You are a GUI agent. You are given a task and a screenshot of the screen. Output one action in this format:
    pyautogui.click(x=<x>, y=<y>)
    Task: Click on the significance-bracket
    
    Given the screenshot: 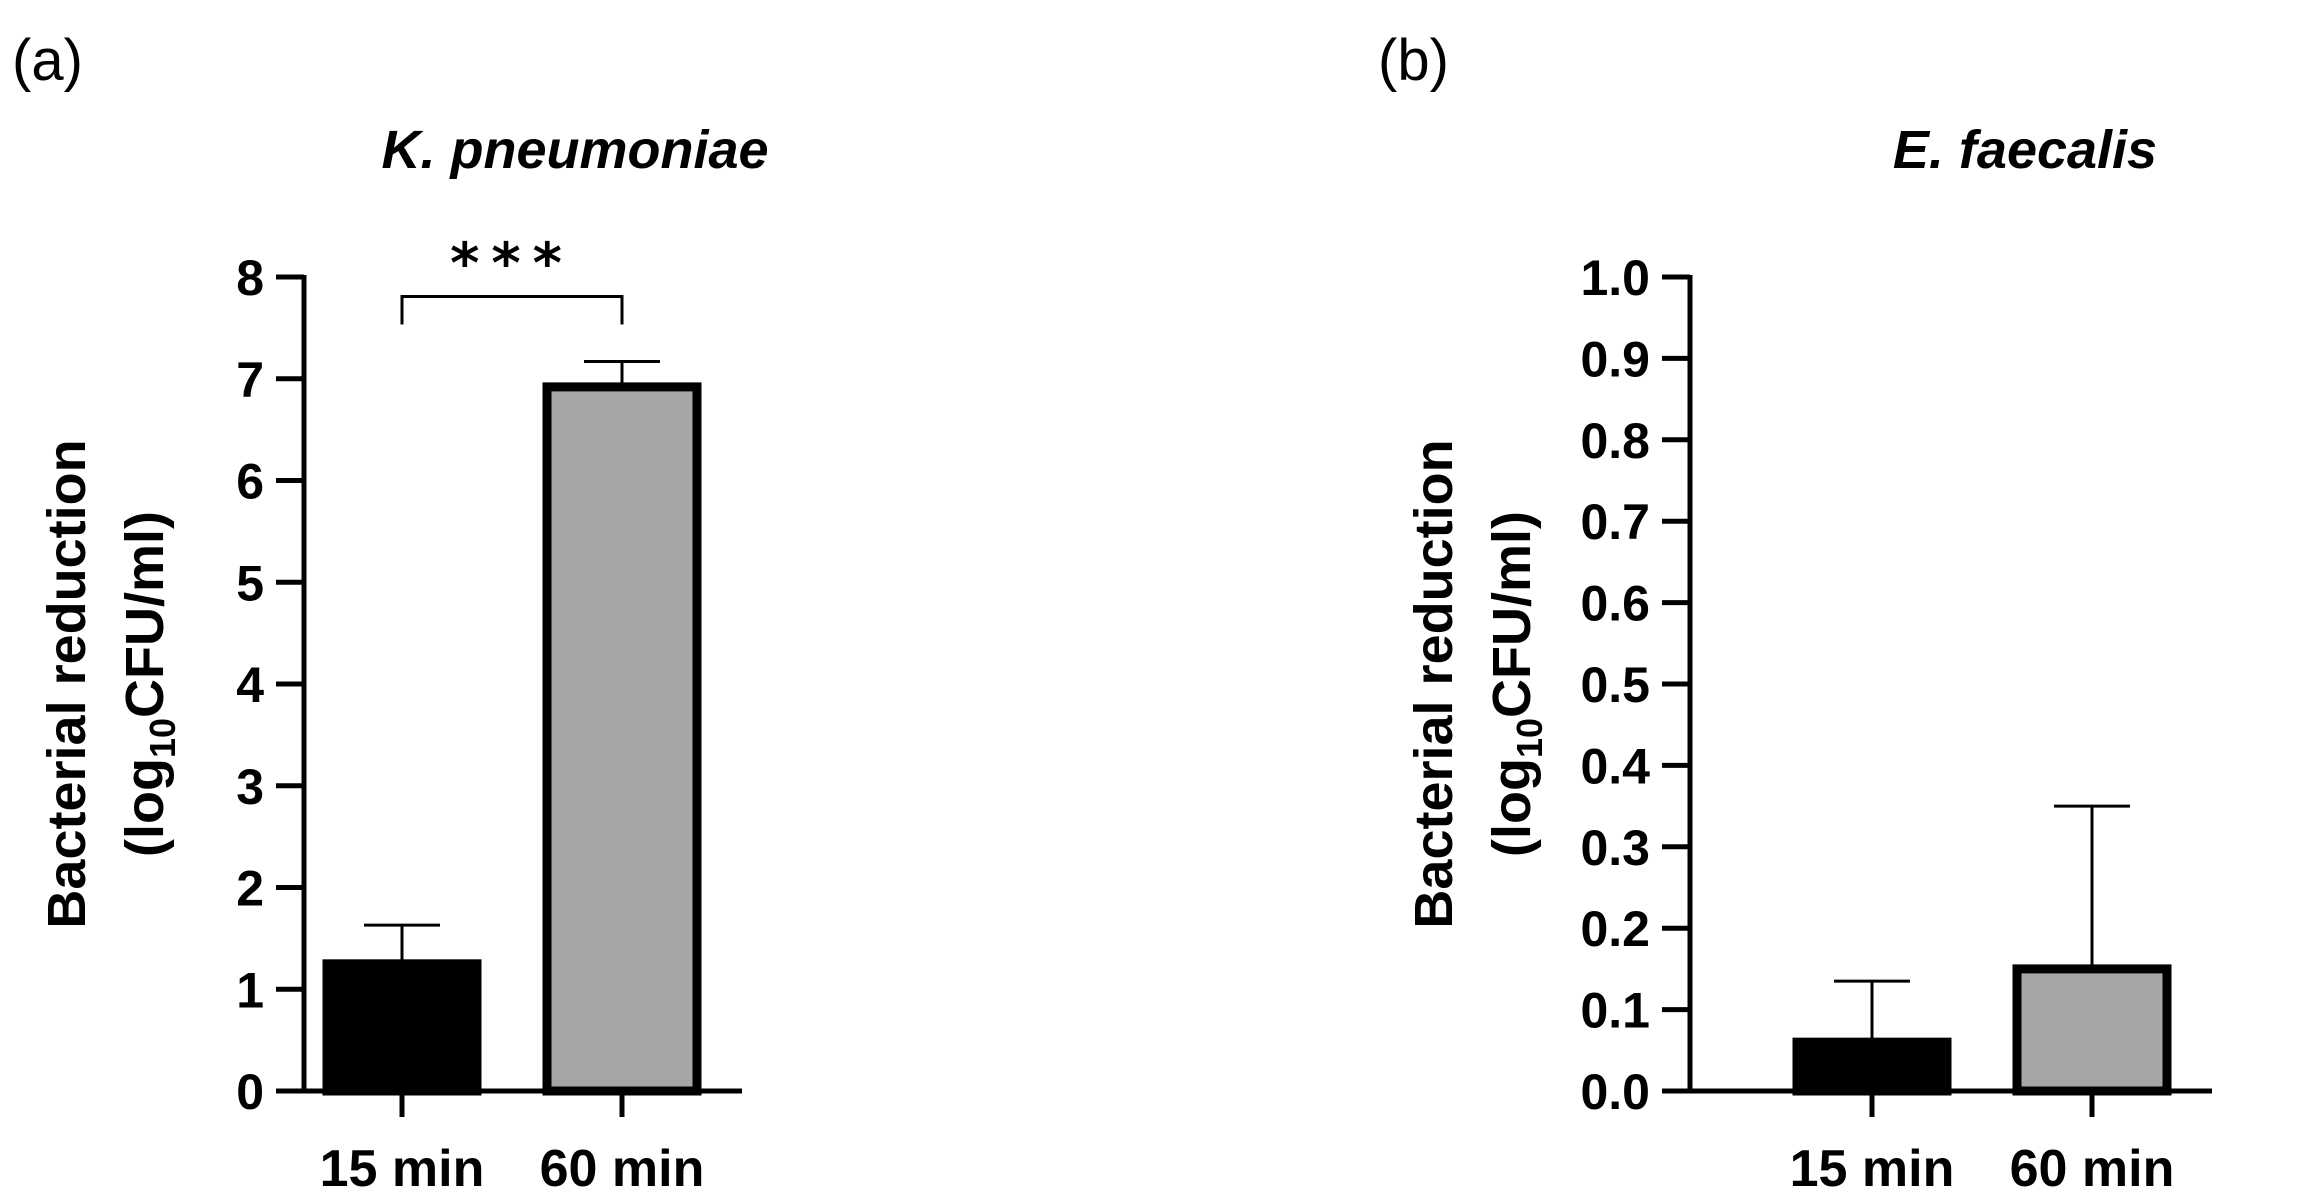 What is the action you would take?
    pyautogui.click(x=512, y=309)
    